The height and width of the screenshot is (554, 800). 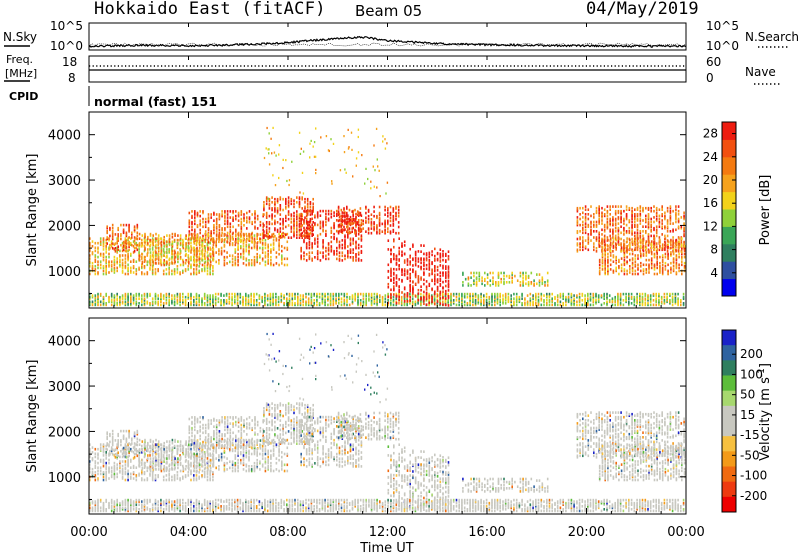 What do you see at coordinates (117, 509) in the screenshot?
I see `velocity-cell` at bounding box center [117, 509].